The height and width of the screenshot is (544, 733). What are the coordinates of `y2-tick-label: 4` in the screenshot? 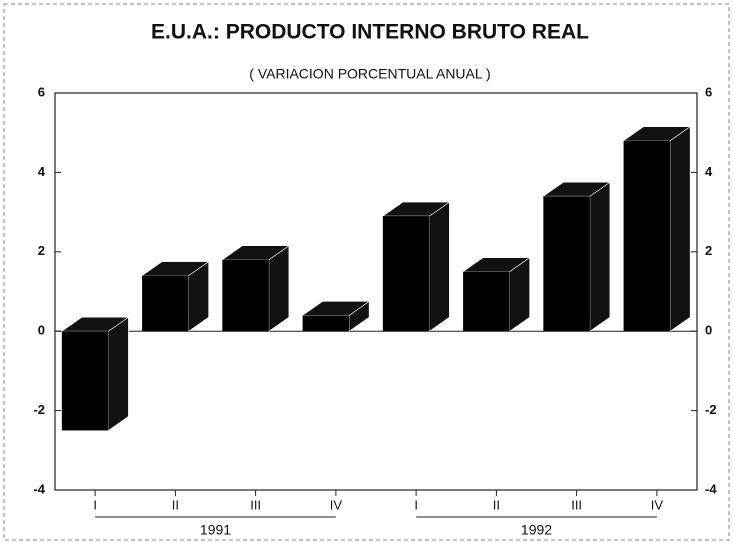 It's located at (709, 171).